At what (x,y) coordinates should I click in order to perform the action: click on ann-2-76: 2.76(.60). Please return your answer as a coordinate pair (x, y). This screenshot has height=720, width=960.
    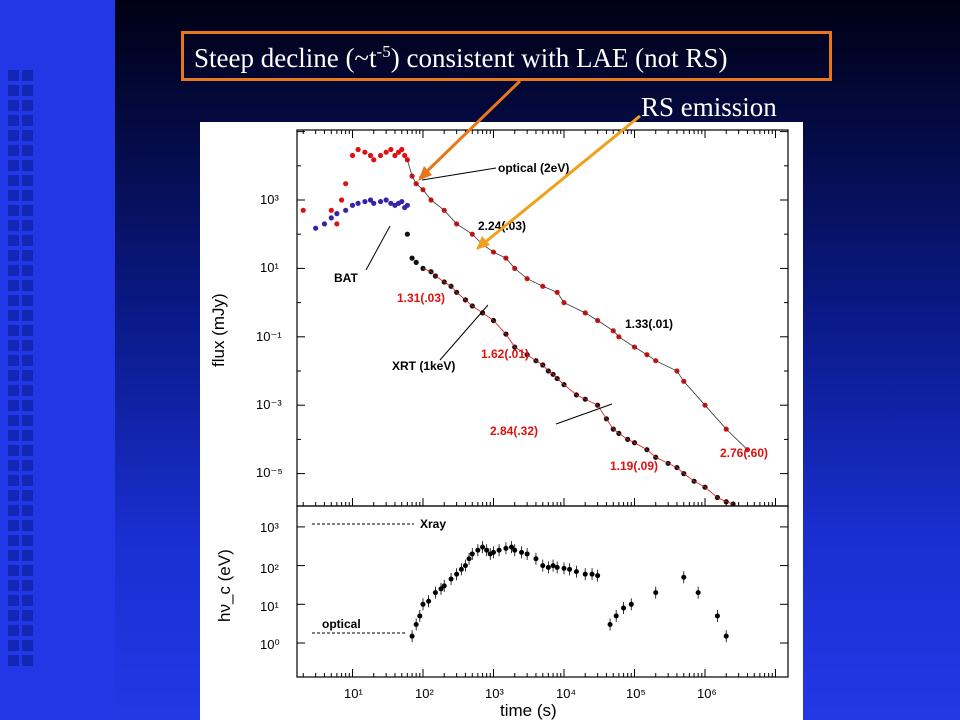
    Looking at the image, I should click on (744, 453).